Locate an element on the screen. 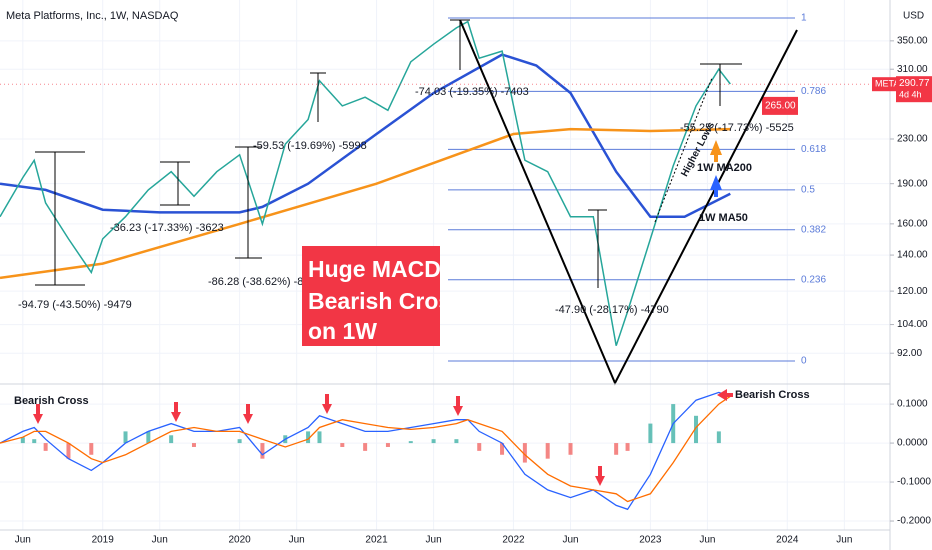  y-tick-label: 350.00 is located at coordinates (912, 40).